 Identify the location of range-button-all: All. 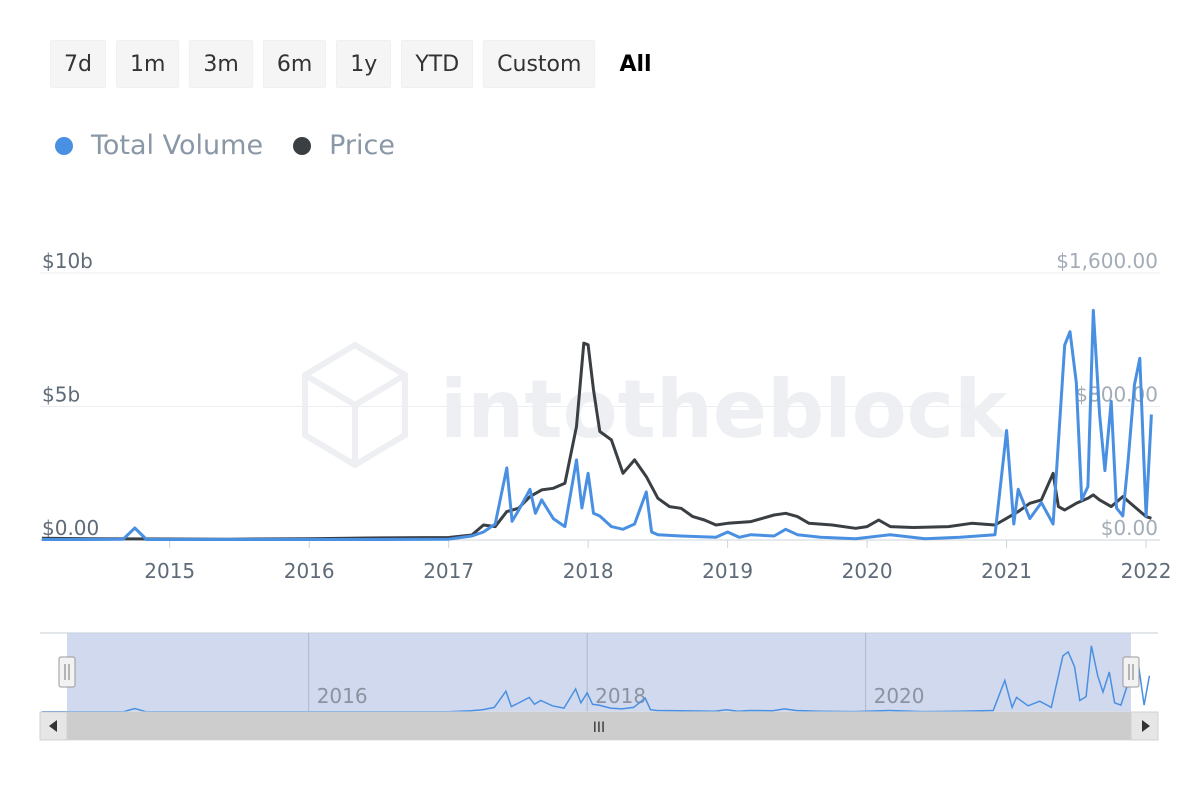
(635, 64).